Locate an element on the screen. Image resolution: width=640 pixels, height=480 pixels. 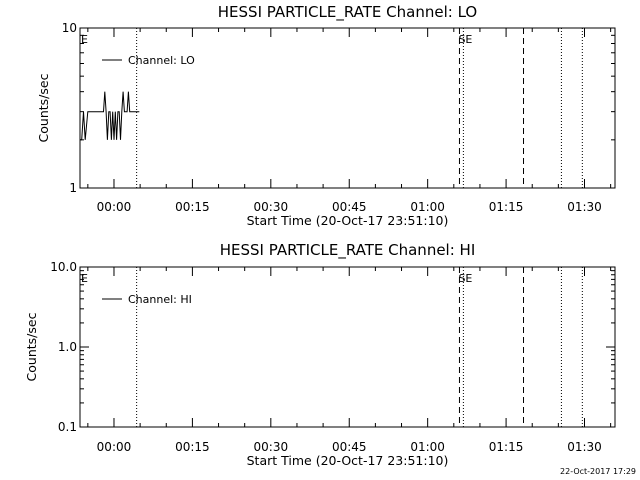
series-line is located at coordinates (110, 116).